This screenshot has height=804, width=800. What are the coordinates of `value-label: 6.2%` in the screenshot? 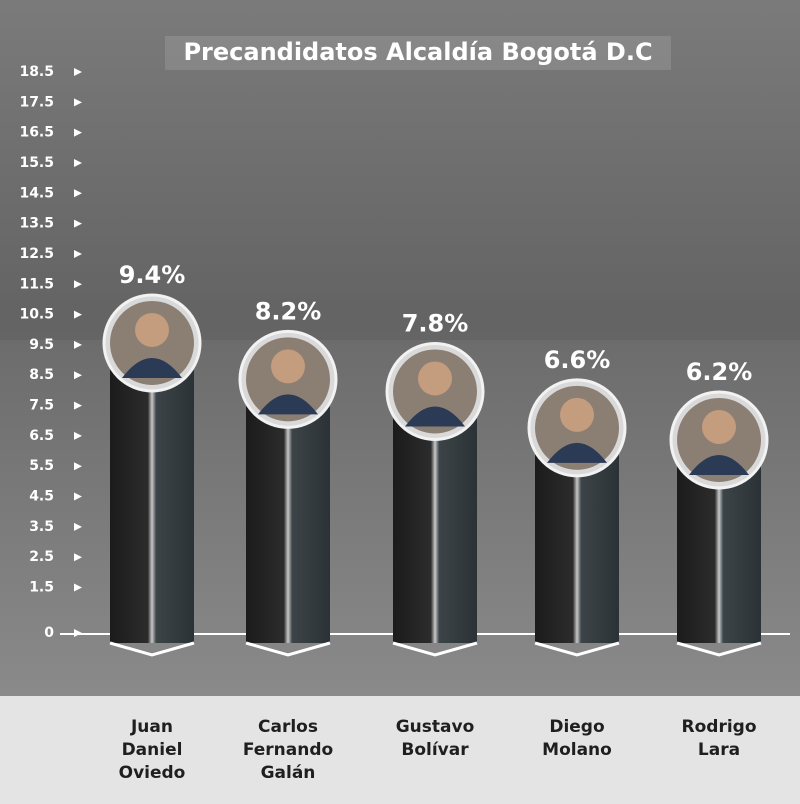 It's located at (719, 372).